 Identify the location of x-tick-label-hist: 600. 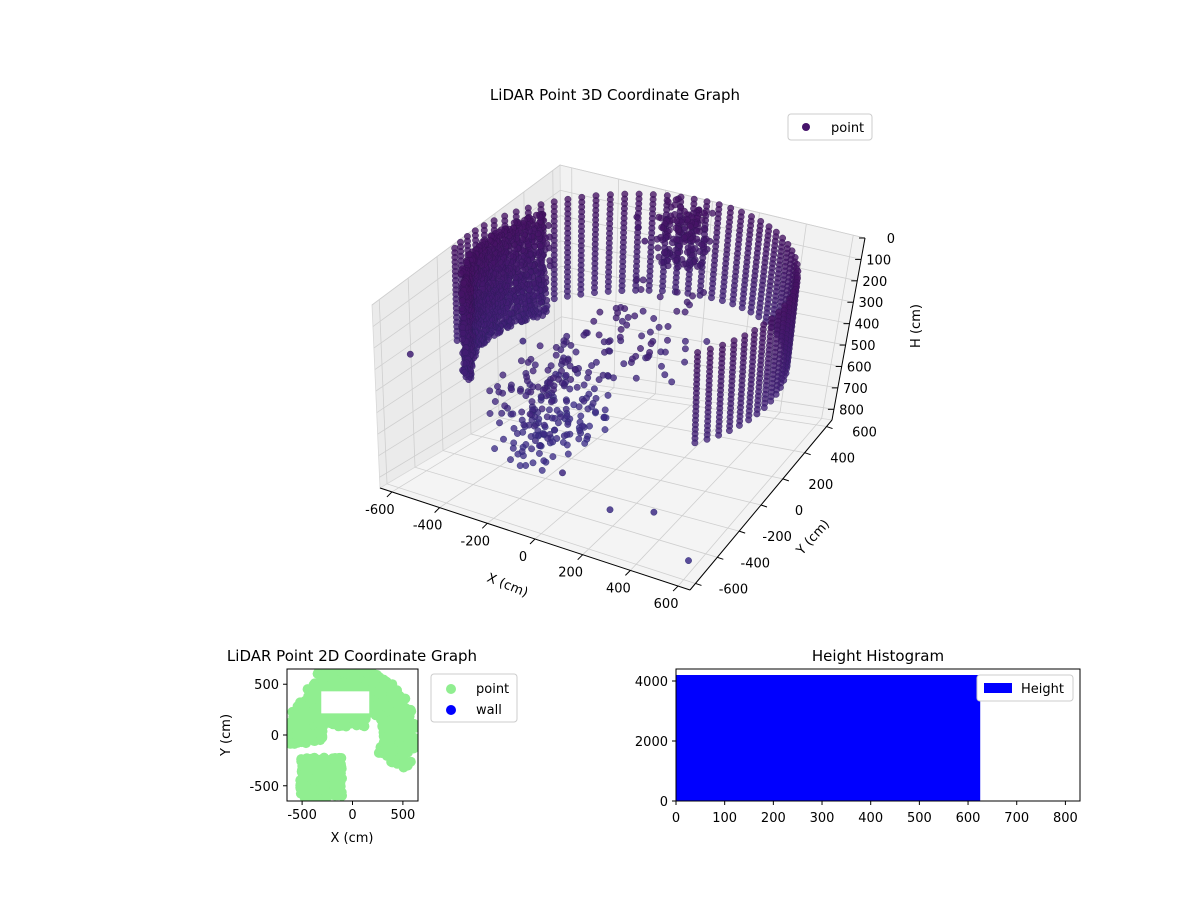
(968, 818).